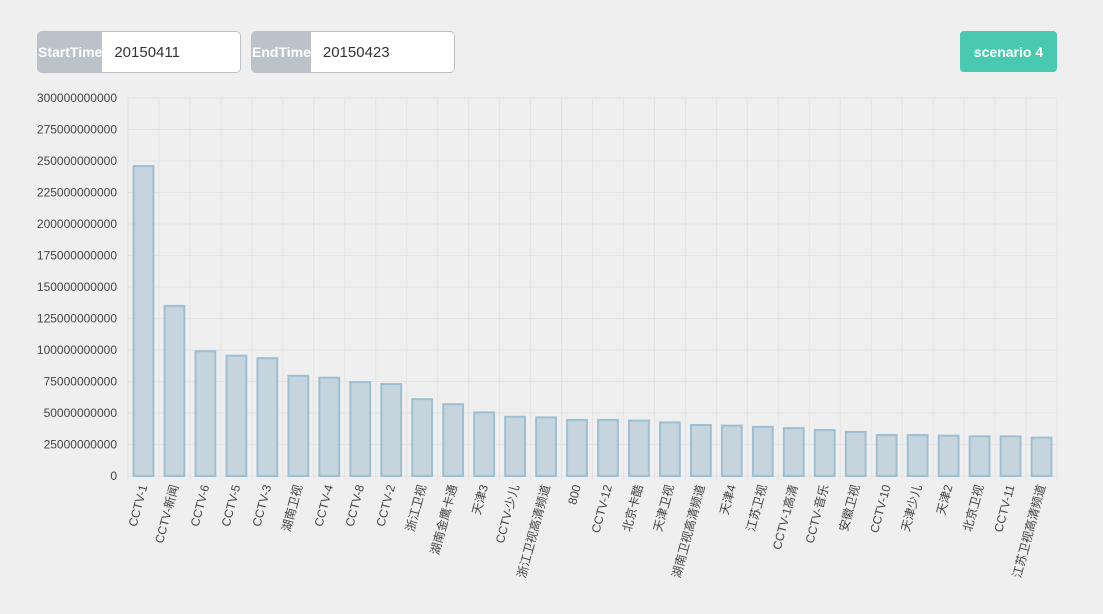  Describe the element at coordinates (77, 224) in the screenshot. I see `y-tick-label: 200000000000` at that location.